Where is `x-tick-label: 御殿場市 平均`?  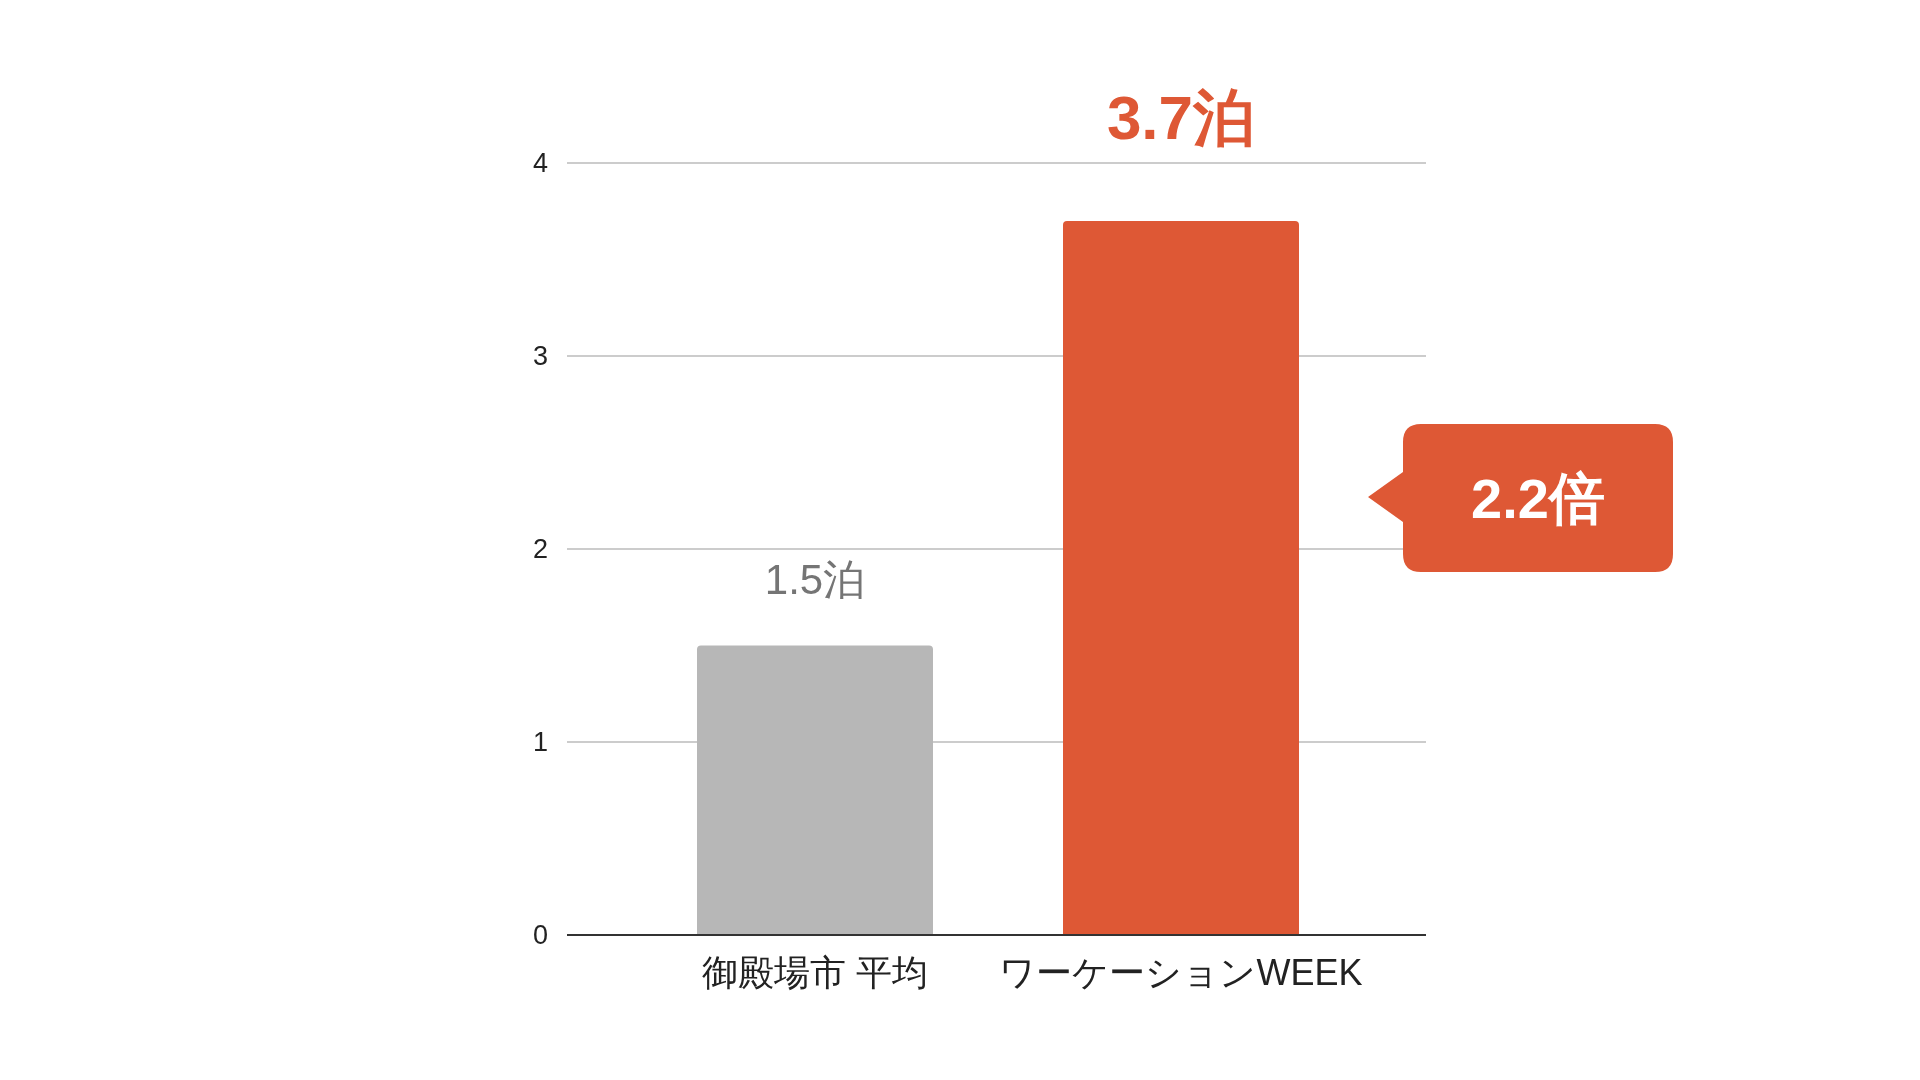
x-tick-label: 御殿場市 平均 is located at coordinates (815, 972).